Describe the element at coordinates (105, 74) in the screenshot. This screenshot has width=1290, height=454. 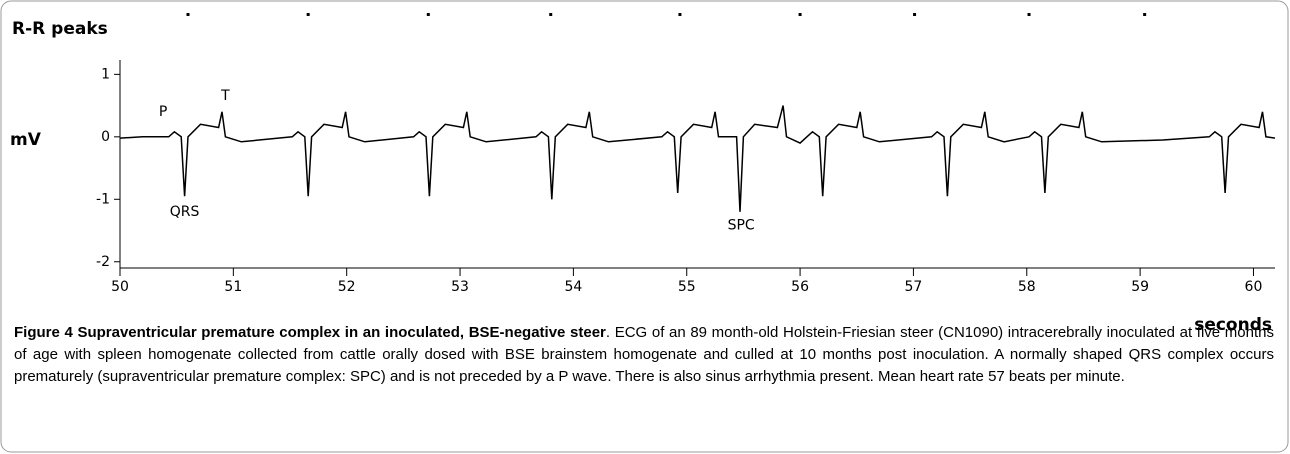
I see `y-tick-label: 1` at that location.